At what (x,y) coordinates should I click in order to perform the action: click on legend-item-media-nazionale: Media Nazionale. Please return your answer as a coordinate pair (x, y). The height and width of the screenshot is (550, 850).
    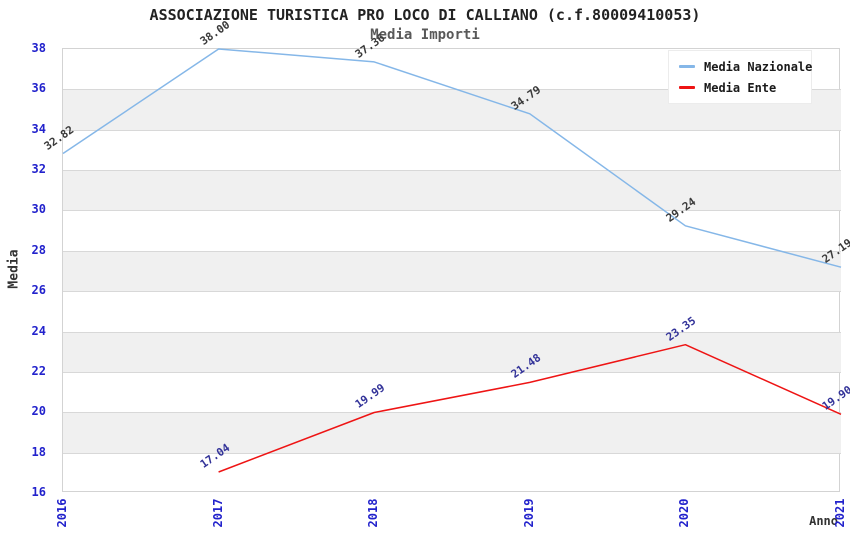
    Looking at the image, I should click on (746, 66).